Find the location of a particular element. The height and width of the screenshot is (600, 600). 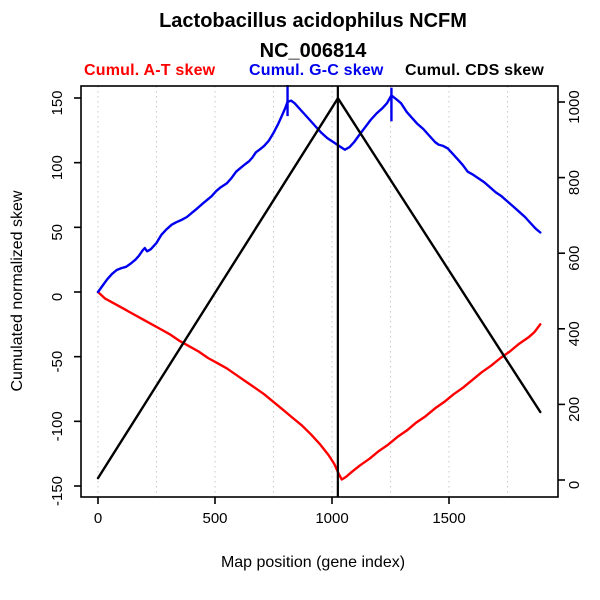

y-left-tick-label: 100 is located at coordinates (57, 167).